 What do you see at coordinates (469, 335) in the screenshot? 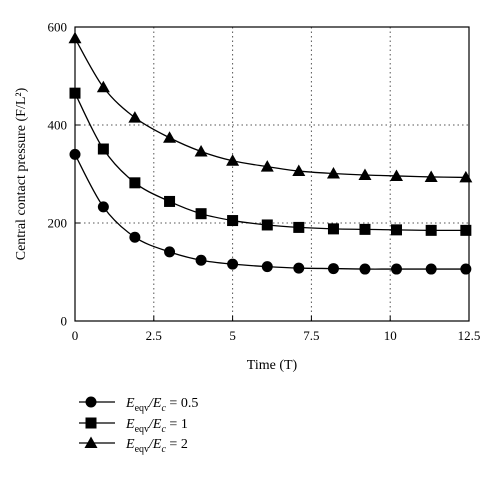
I see `x-tick-label: 12.5` at bounding box center [469, 335].